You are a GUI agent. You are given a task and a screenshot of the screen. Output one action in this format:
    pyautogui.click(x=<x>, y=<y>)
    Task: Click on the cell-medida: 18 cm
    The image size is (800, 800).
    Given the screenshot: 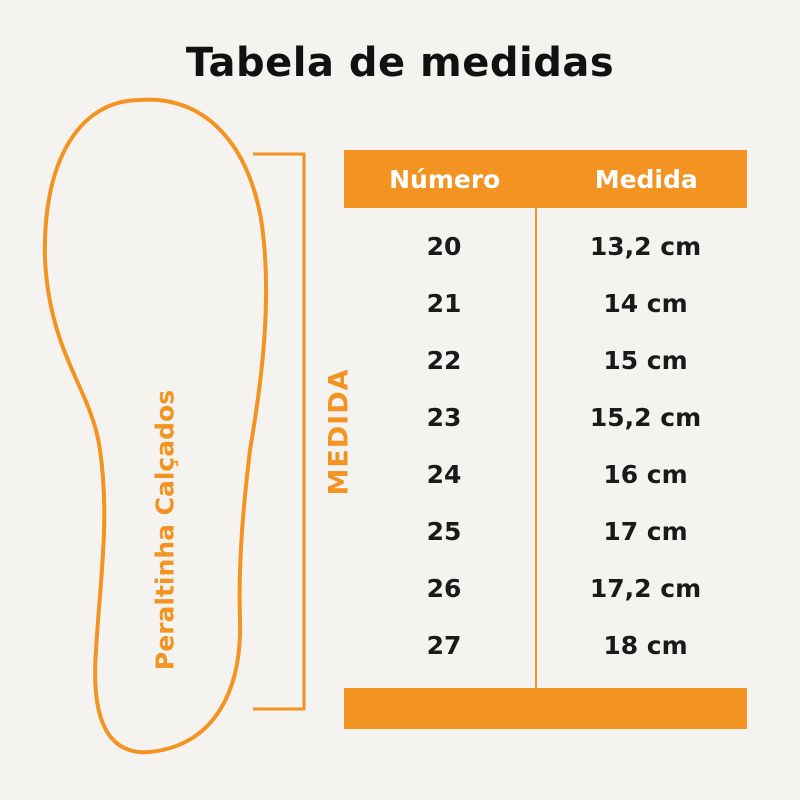 What is the action you would take?
    pyautogui.click(x=645, y=645)
    